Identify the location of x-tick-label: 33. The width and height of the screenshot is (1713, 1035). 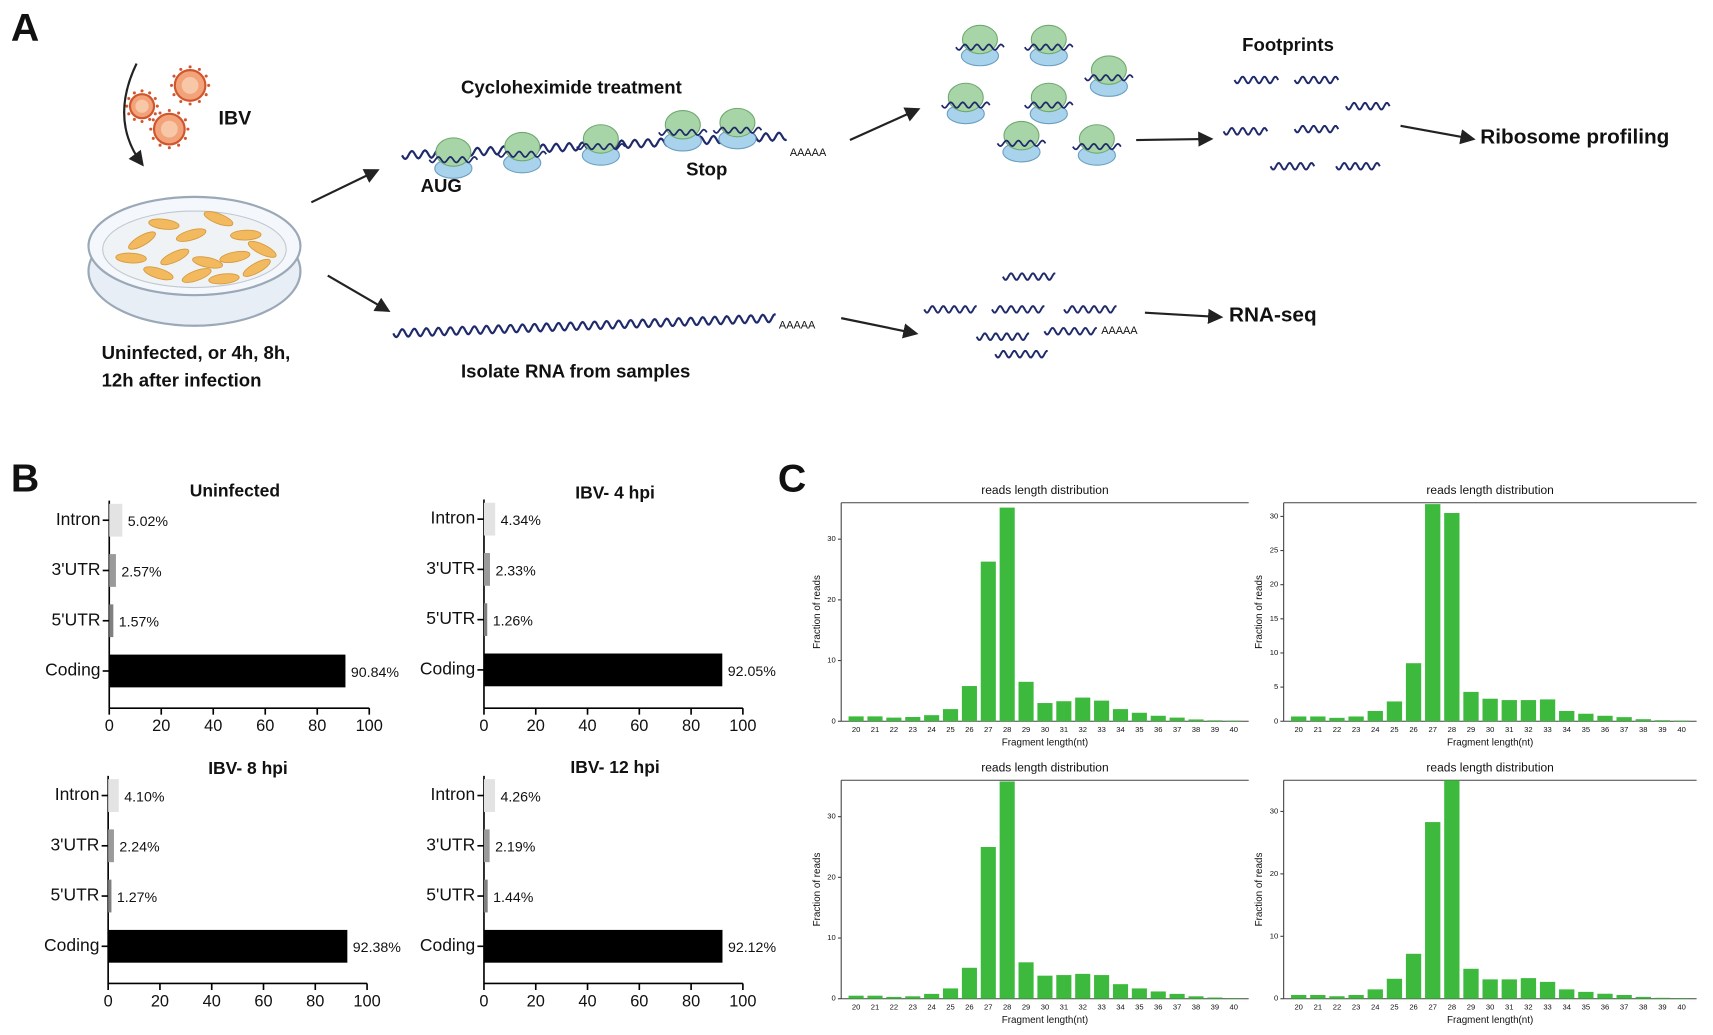
(1101, 729).